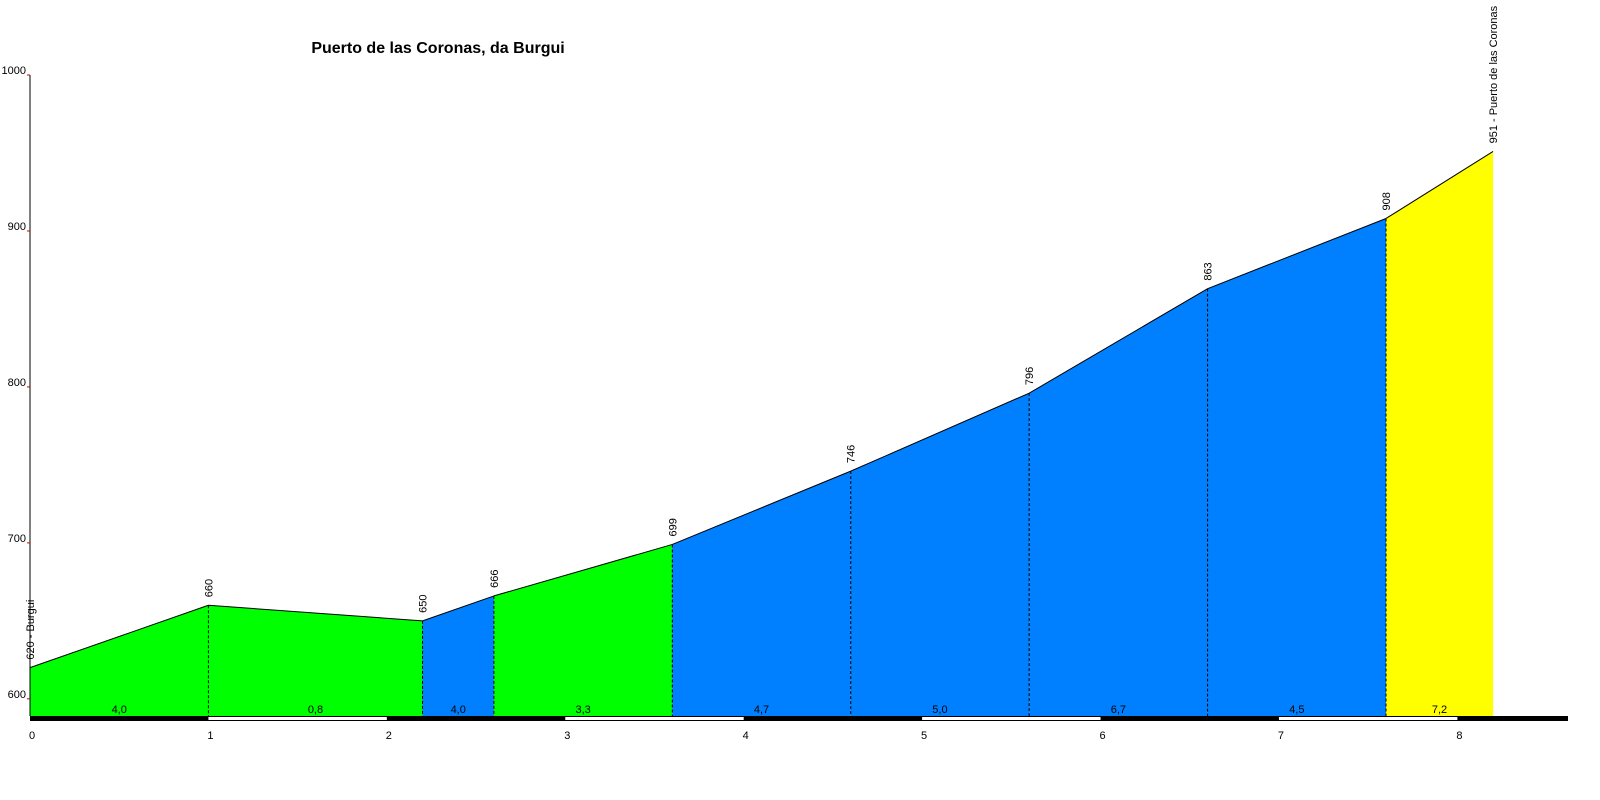 Image resolution: width=1600 pixels, height=800 pixels. I want to click on gradient-label: 4,7, so click(761, 710).